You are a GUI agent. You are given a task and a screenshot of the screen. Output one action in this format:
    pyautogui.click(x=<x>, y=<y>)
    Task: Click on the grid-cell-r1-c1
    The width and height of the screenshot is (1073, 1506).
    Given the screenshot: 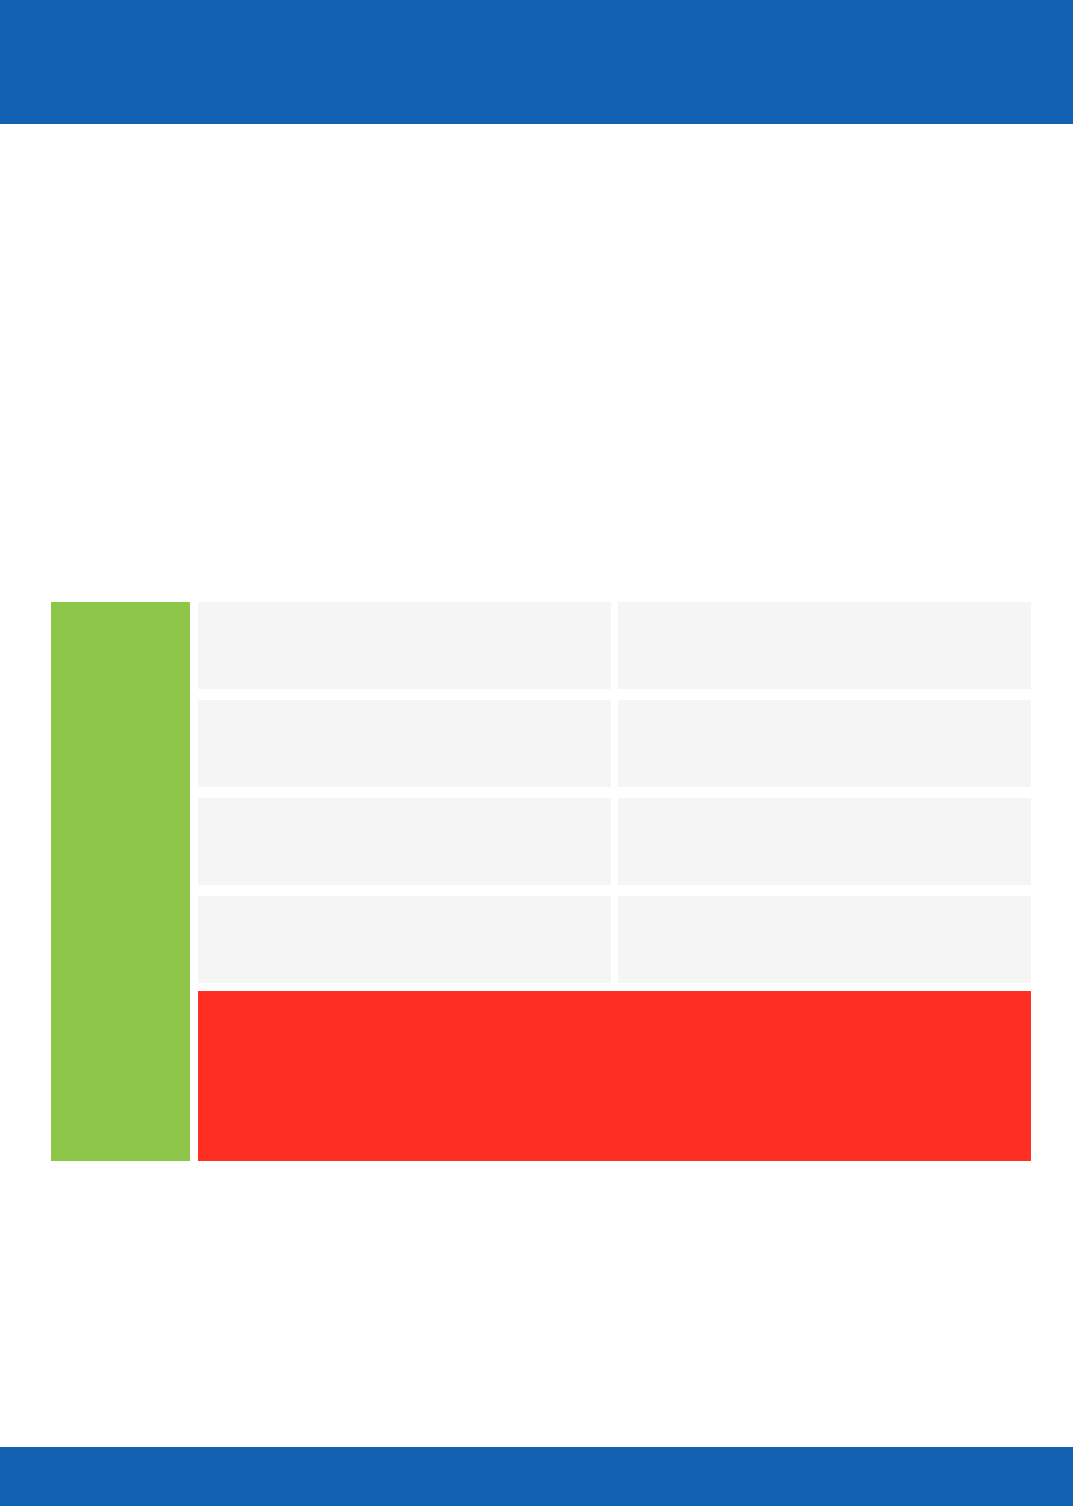 What is the action you would take?
    pyautogui.click(x=404, y=645)
    